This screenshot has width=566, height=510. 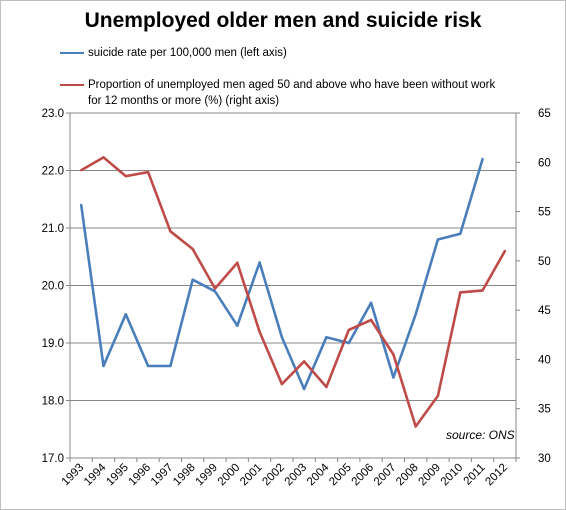 What do you see at coordinates (407, 475) in the screenshot?
I see `x-tick-label: 2008` at bounding box center [407, 475].